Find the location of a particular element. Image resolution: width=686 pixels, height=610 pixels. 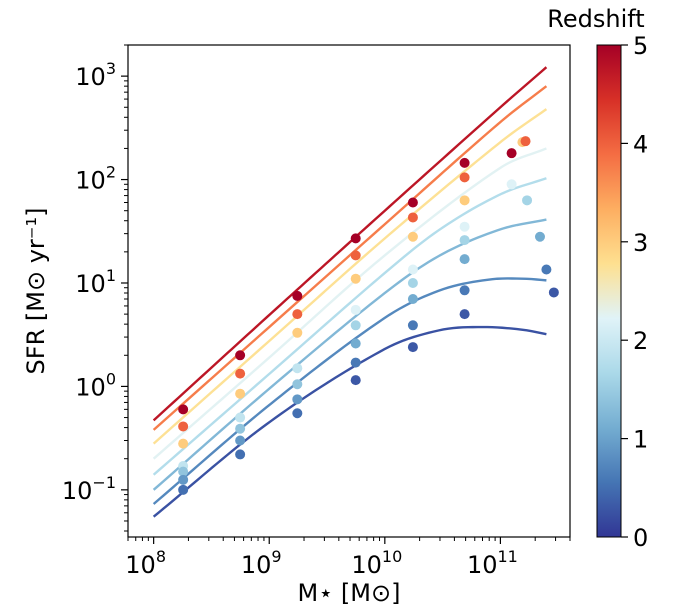

y-tick-label: 10⁰ is located at coordinates (95, 385).